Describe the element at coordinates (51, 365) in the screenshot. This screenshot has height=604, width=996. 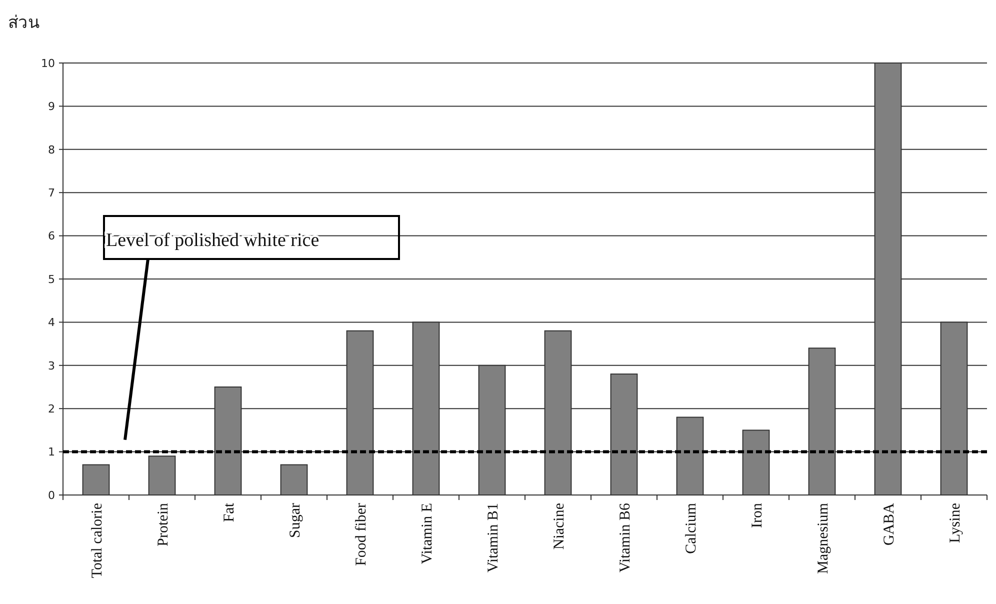
I see `y-tick-label: 3` at that location.